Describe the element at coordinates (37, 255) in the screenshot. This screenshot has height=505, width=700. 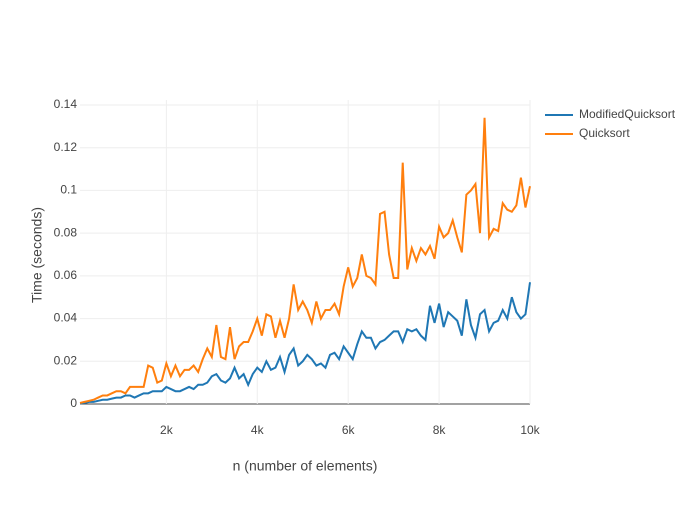
I see `y-axis-title: Time (seconds)` at that location.